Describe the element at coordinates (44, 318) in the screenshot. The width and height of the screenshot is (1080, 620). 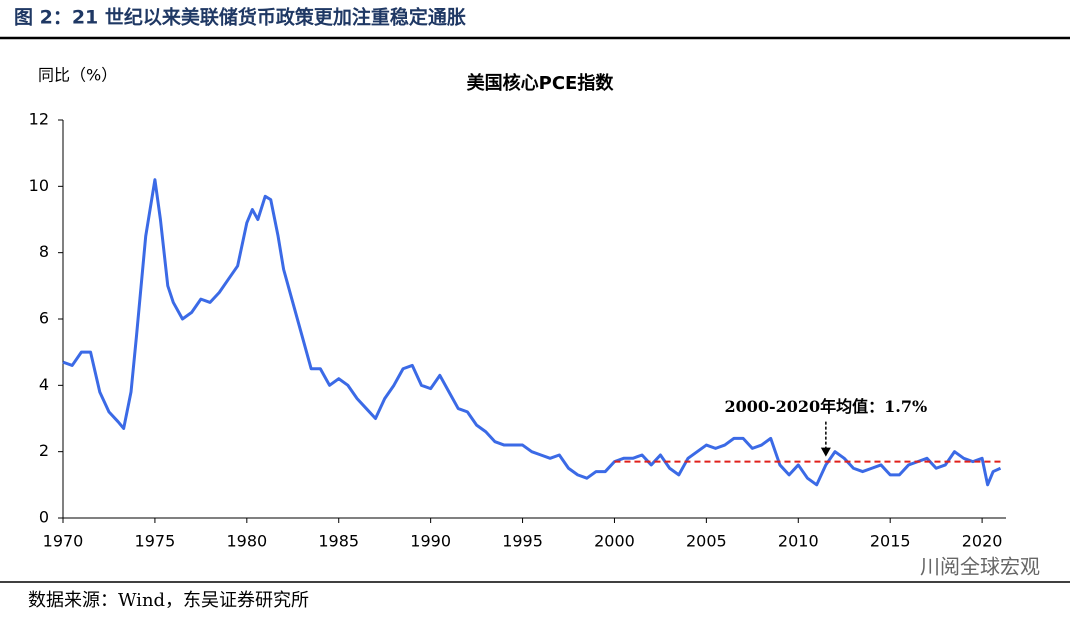
I see `y-tick-label: 6` at that location.